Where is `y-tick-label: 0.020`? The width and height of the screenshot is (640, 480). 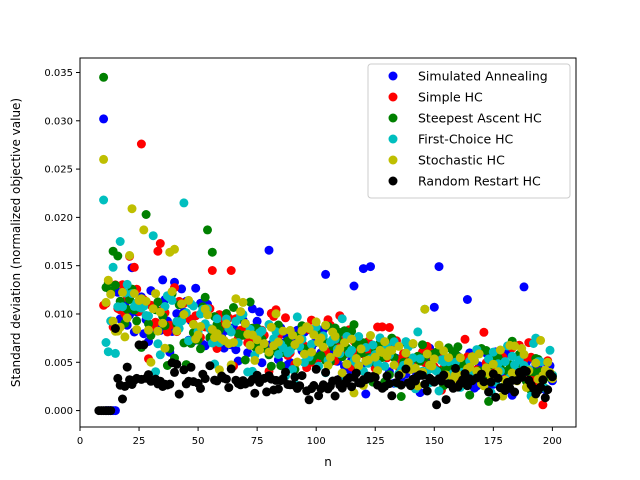
y-tick-label: 0.020 is located at coordinates (58, 218).